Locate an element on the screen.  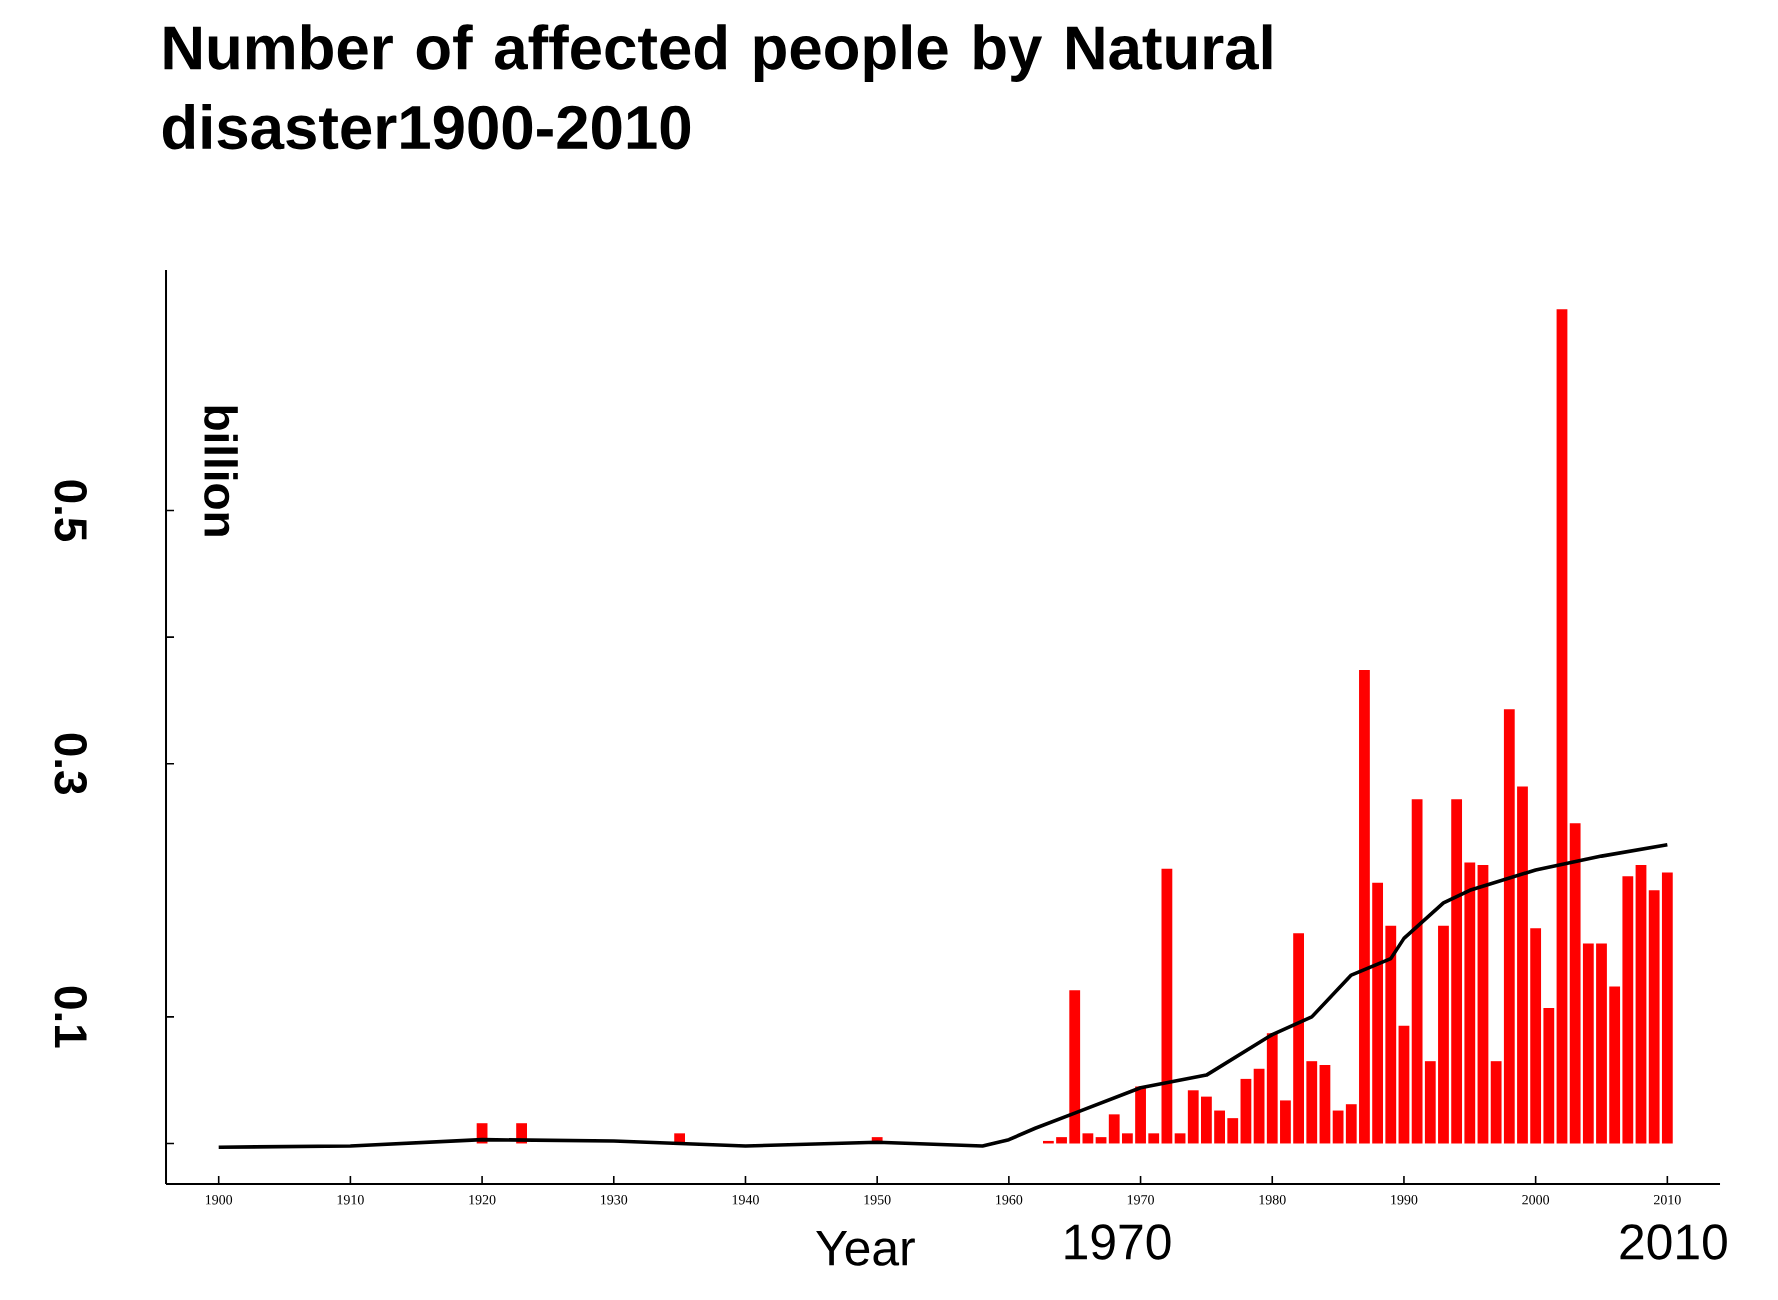
y-tick-label: 0.3 is located at coordinates (70, 763).